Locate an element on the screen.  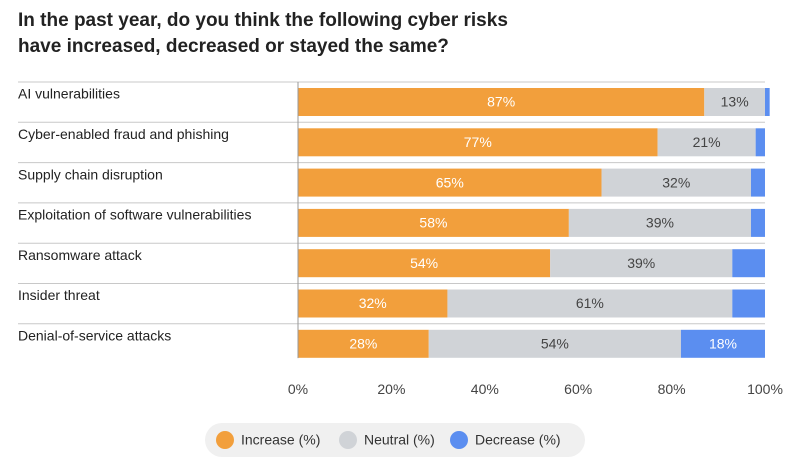
value-label: 28% is located at coordinates (363, 344).